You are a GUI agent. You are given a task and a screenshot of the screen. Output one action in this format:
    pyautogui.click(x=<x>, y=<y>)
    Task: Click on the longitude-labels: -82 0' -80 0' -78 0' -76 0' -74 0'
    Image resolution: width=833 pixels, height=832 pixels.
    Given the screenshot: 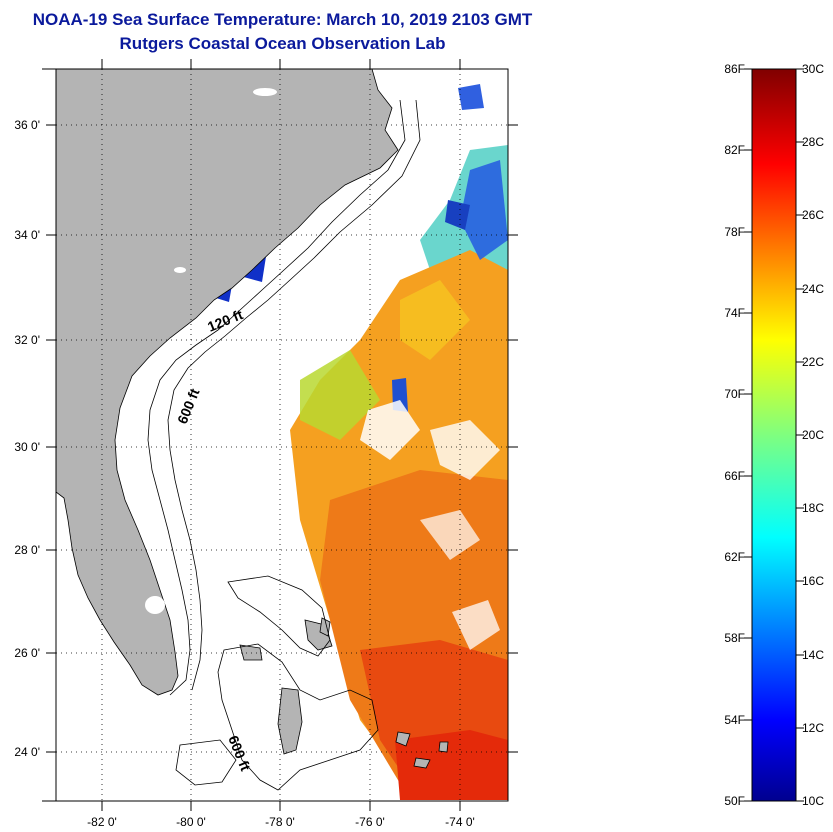 What is the action you would take?
    pyautogui.click(x=281, y=822)
    